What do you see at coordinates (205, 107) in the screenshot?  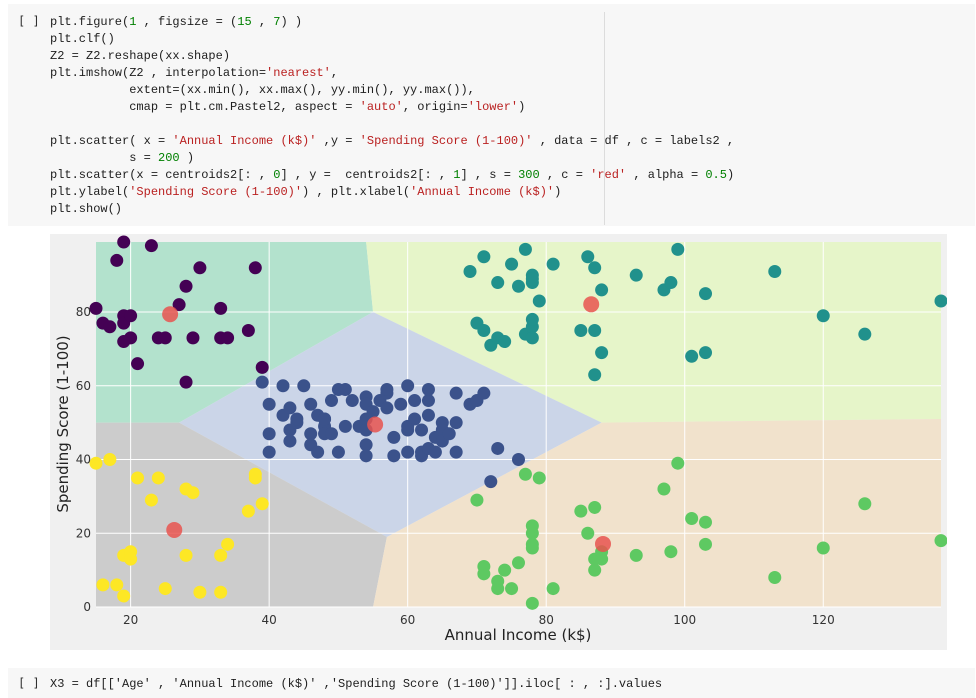 I see `code-token: cmap = plt.cm.Pastel2, aspect =` at bounding box center [205, 107].